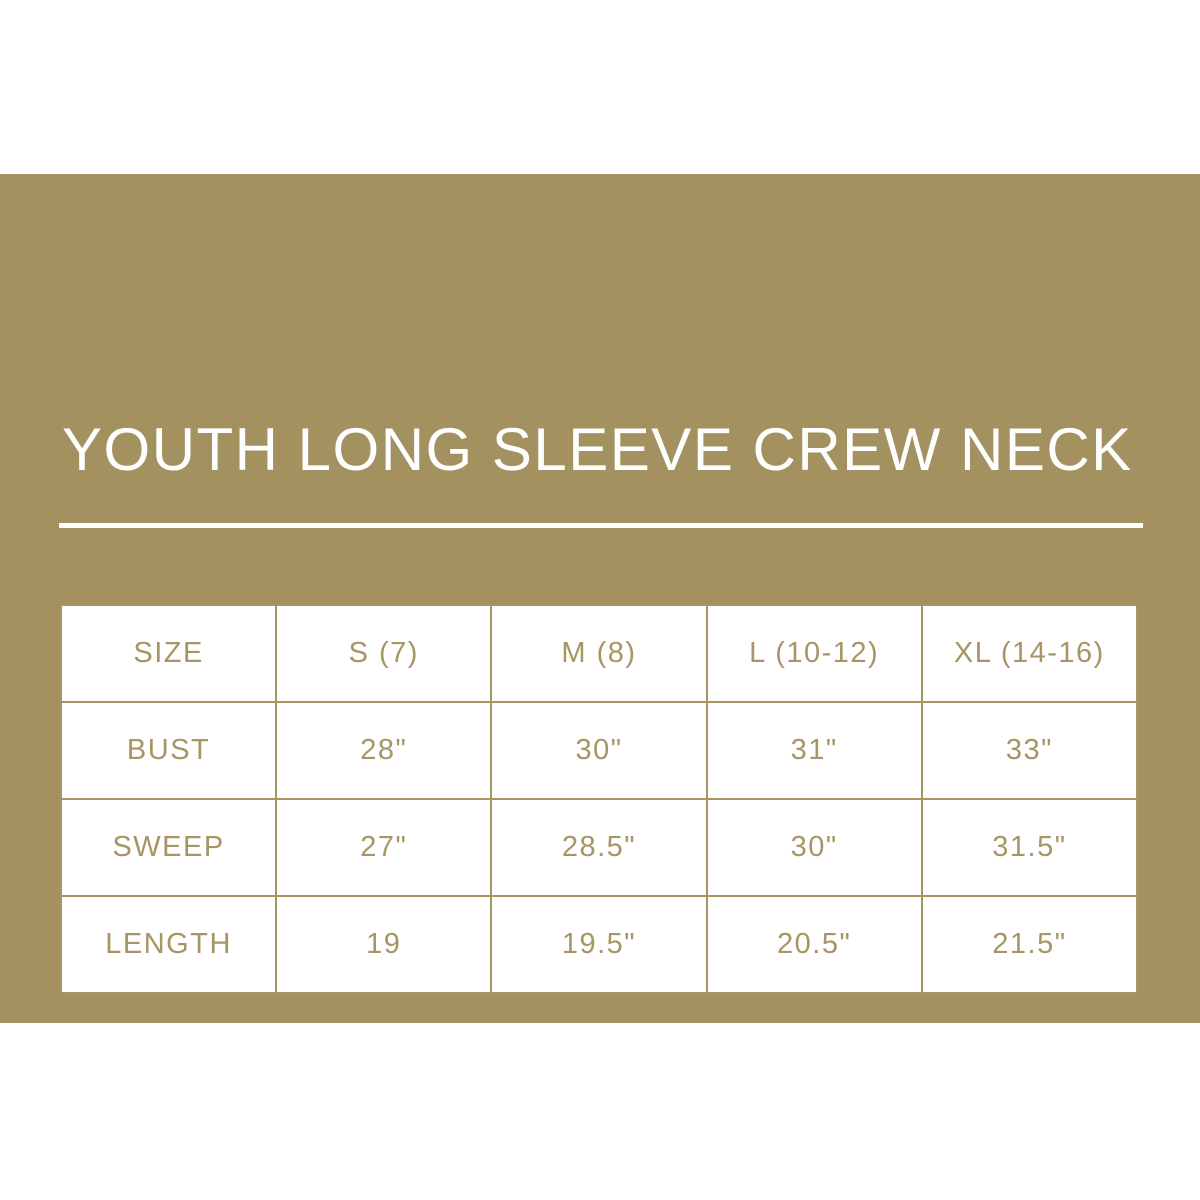 This screenshot has height=1200, width=1200. What do you see at coordinates (597, 449) in the screenshot?
I see `page-title: YOUTH LONG SLEEVE CREW NECK` at bounding box center [597, 449].